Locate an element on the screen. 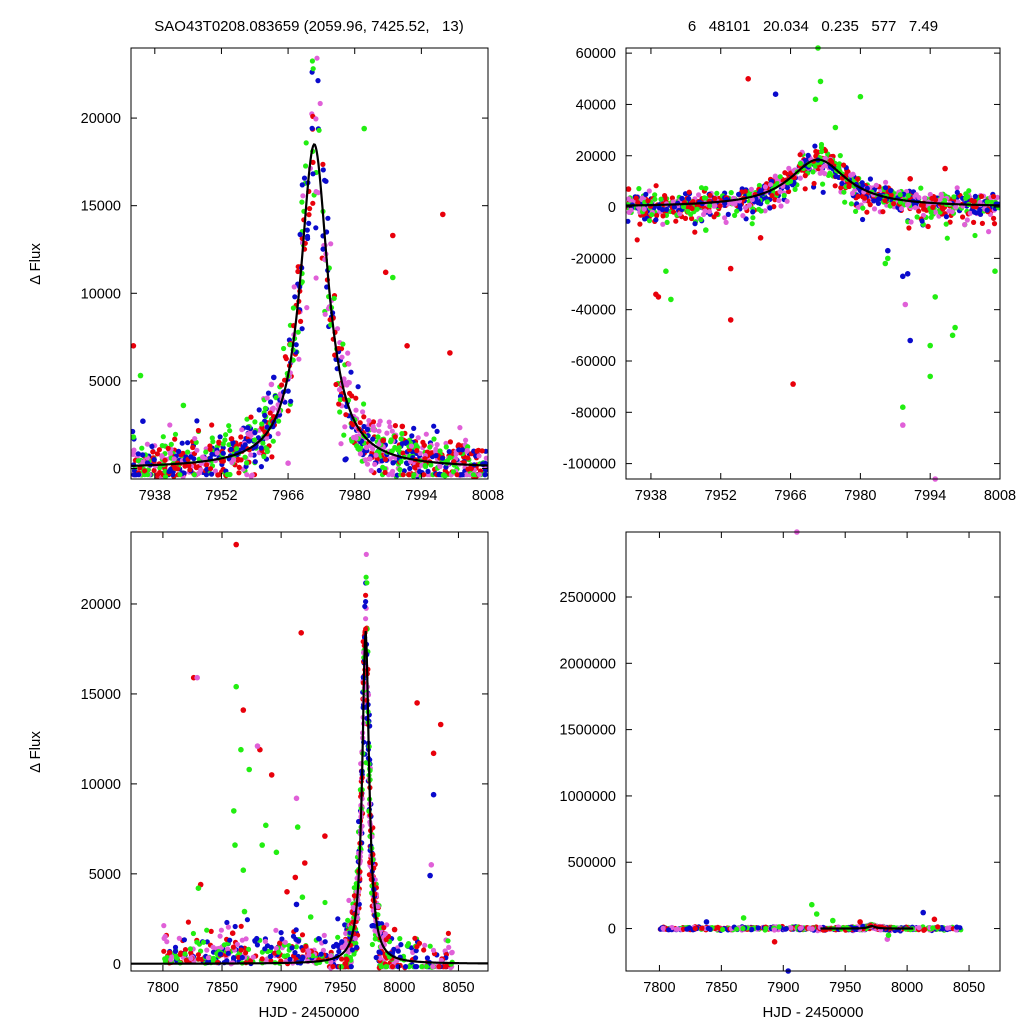 The image size is (1024, 1024). y-tick-label: 0 is located at coordinates (117, 469).